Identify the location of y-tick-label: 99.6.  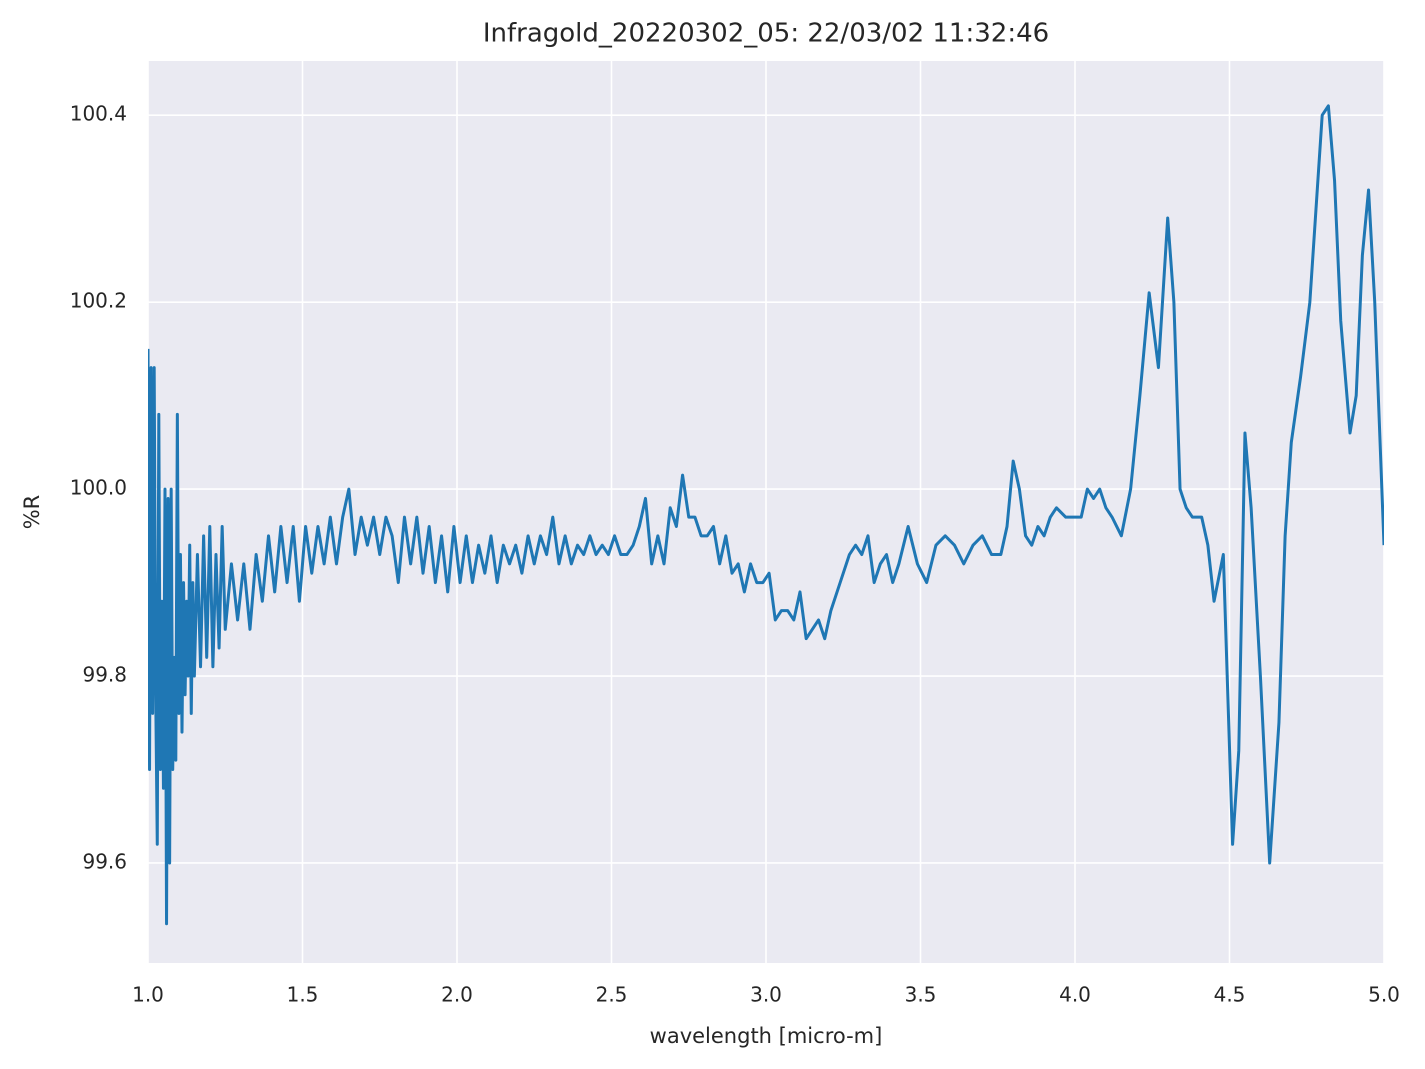
(104, 861).